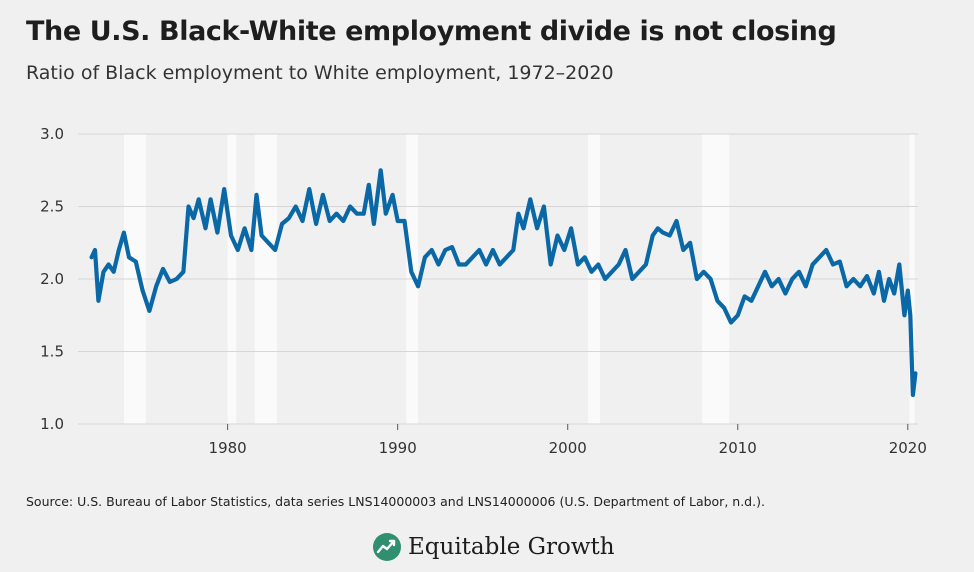  What do you see at coordinates (738, 448) in the screenshot?
I see `x-tick-label: 2010` at bounding box center [738, 448].